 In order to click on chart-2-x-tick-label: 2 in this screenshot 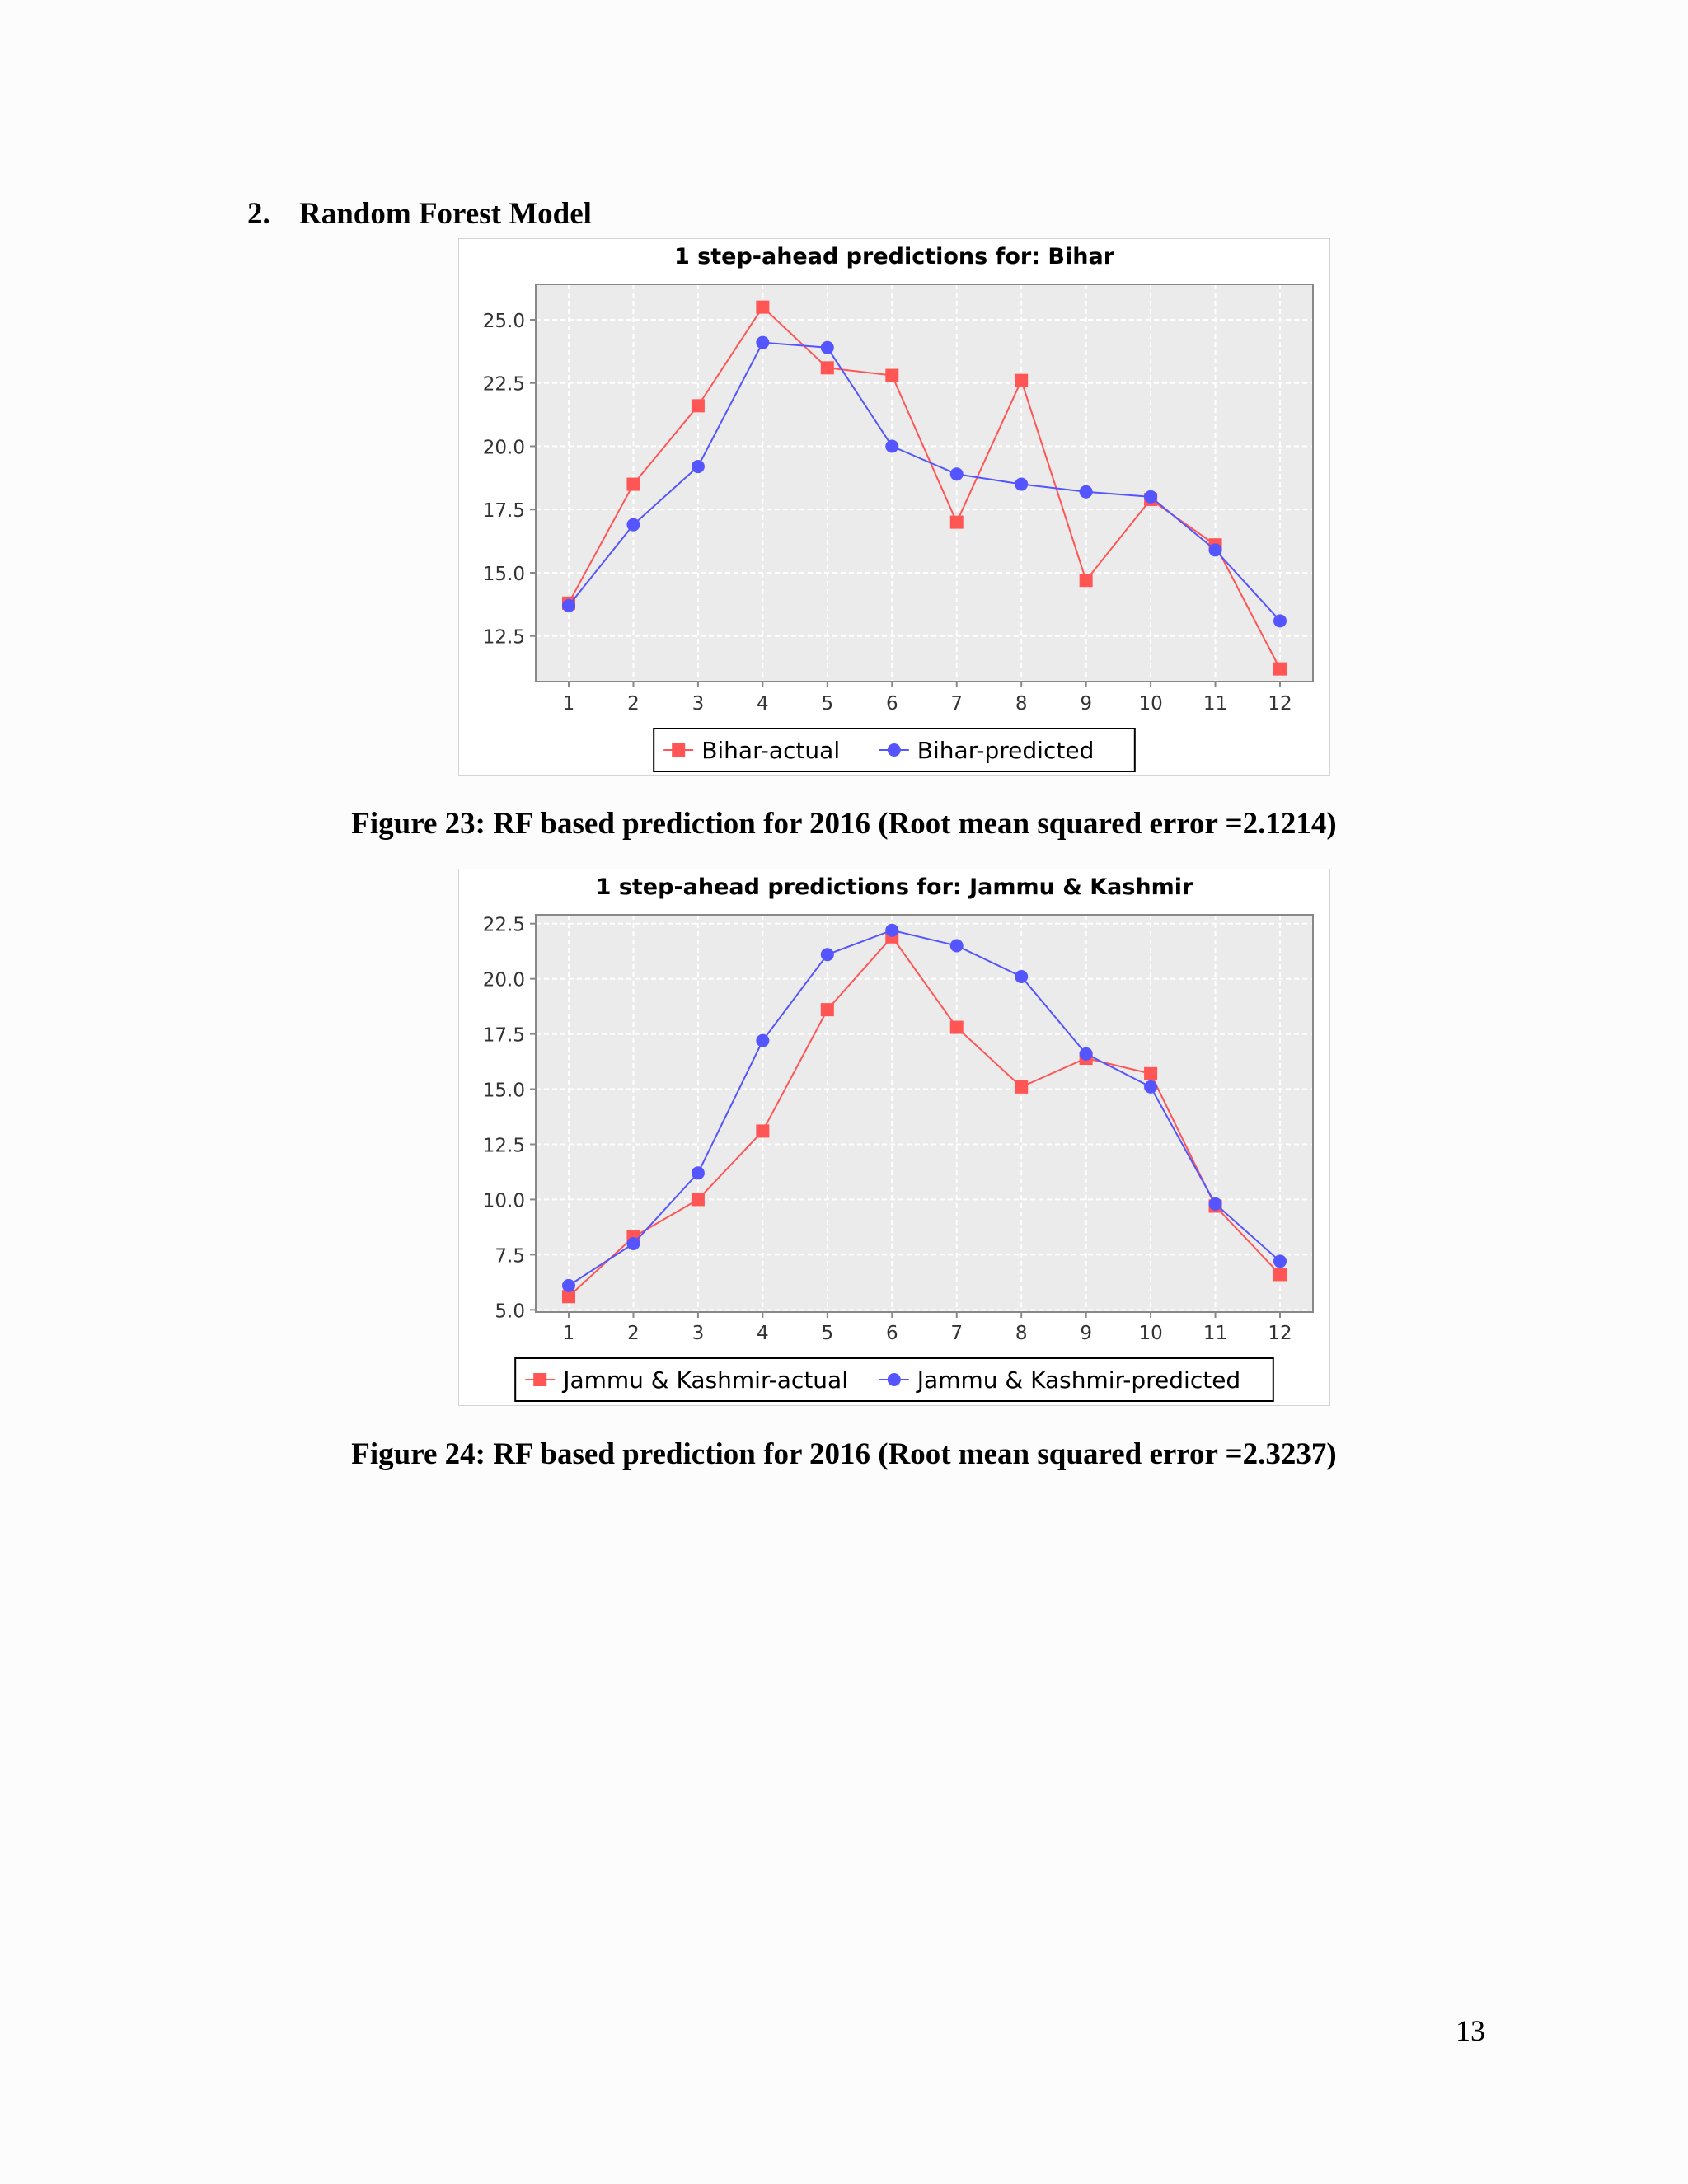, I will do `click(633, 1333)`.